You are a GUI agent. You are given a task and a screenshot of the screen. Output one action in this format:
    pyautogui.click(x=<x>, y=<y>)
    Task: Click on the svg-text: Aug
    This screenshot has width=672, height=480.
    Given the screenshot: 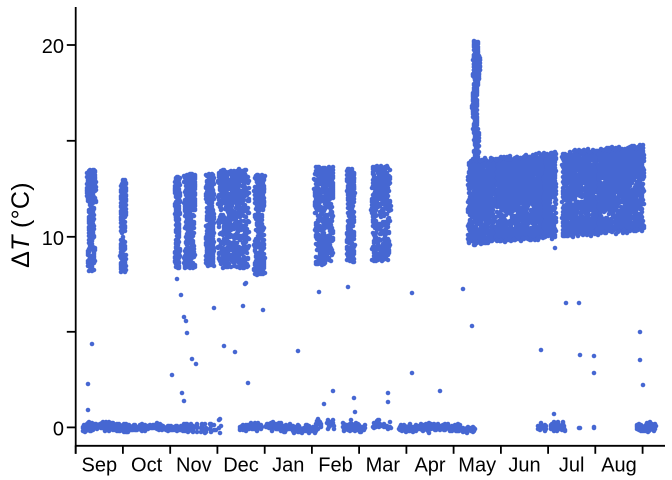 What is the action you would take?
    pyautogui.click(x=619, y=466)
    